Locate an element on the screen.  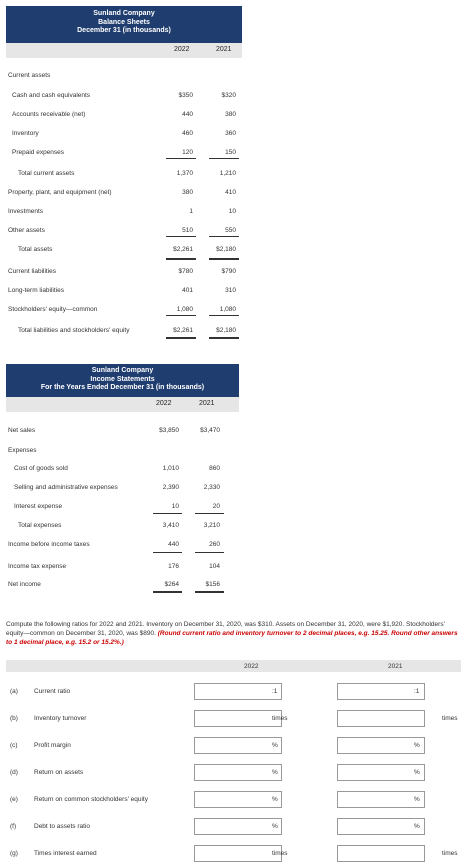
bs-row-label-property-plant-and-equipment-net: Property, plant, and equipment (net) is located at coordinates (60, 192).